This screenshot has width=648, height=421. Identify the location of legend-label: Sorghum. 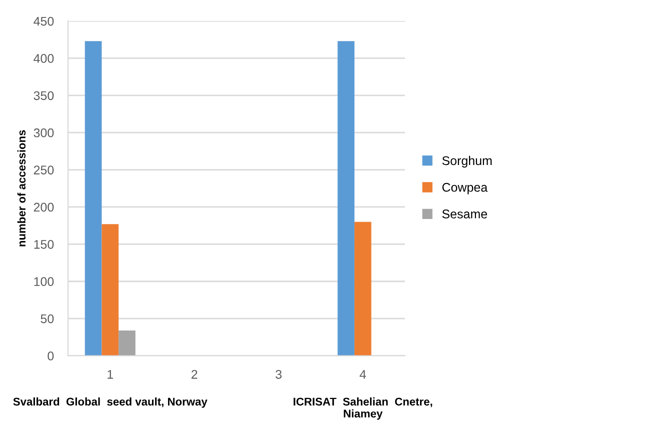
(467, 162).